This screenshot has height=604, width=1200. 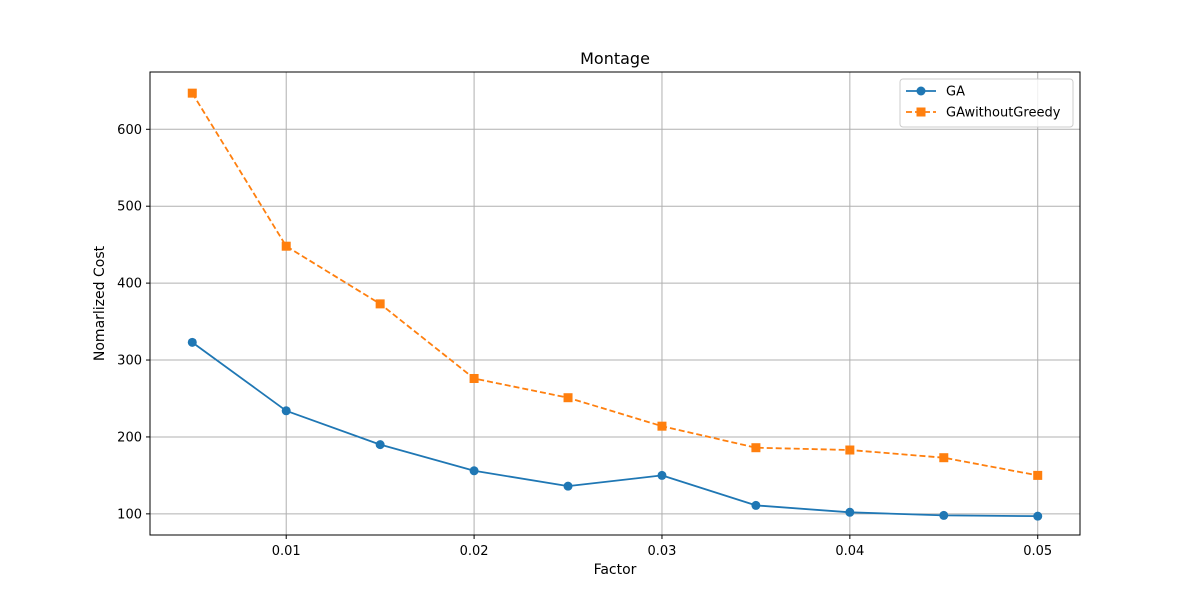 I want to click on legend-label-gawithoutgreedy: GAwithoutGreedy, so click(x=1003, y=113).